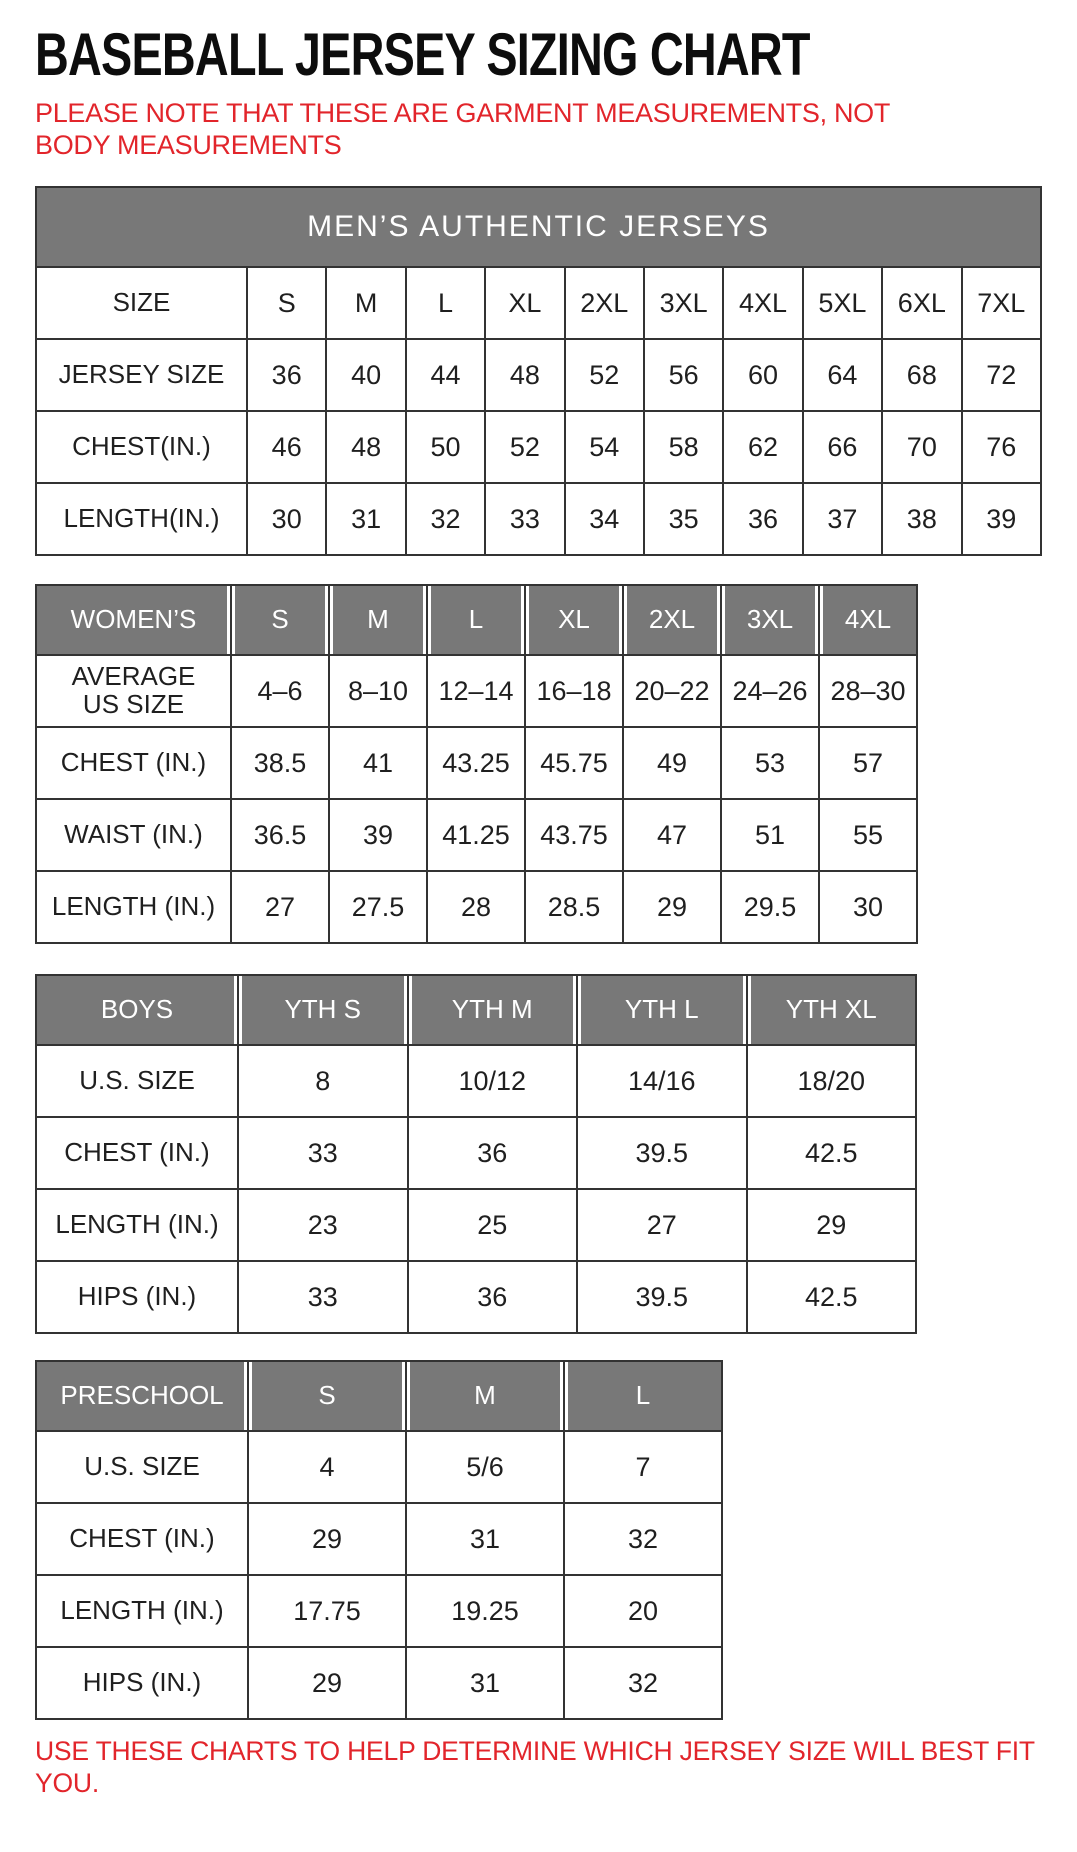 The width and height of the screenshot is (1077, 1852). I want to click on value-cell: 70, so click(922, 446).